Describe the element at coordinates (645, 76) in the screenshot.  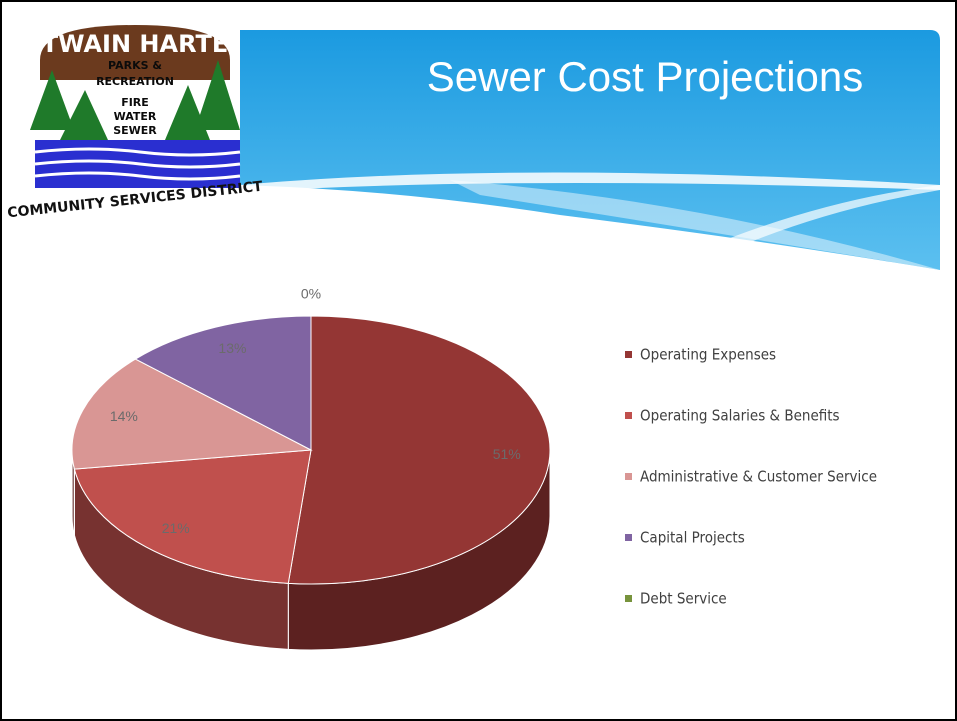
I see `chart-title: Sewer Cost Projections` at that location.